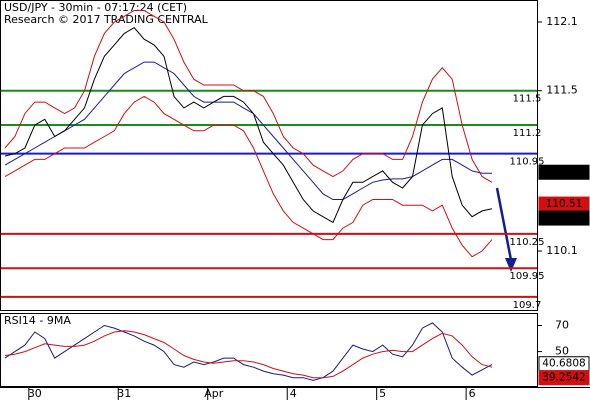 The height and width of the screenshot is (400, 590). I want to click on x-tick-label: 31, so click(124, 393).